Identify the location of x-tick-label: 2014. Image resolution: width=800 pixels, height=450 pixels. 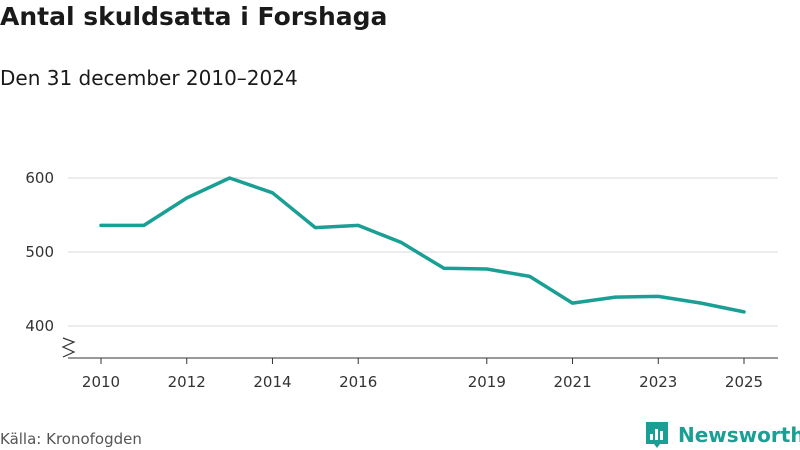
(272, 382).